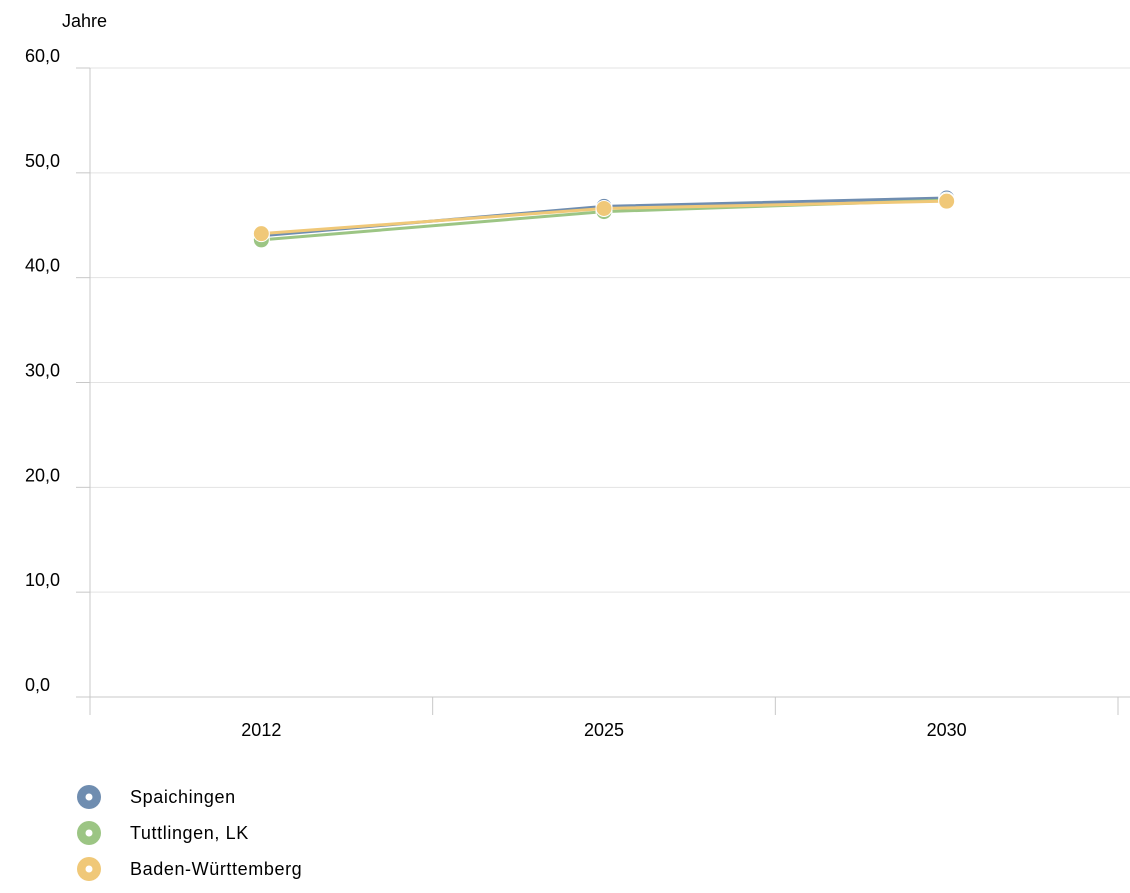 The image size is (1130, 893). Describe the element at coordinates (84, 21) in the screenshot. I see `y-axis-label: Jahre` at that location.